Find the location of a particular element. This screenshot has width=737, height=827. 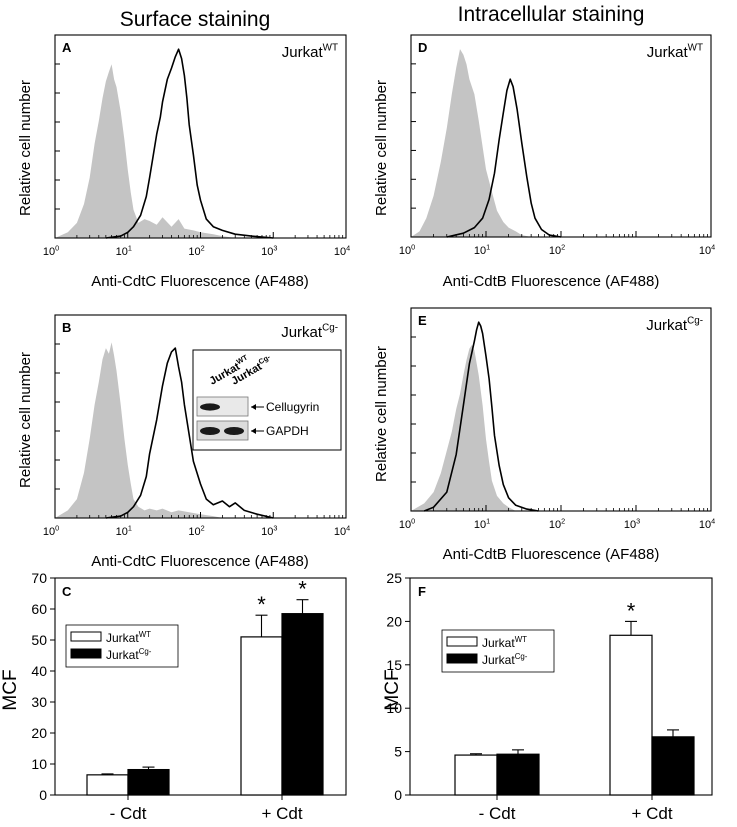

blot-band-cellugyrin-wt is located at coordinates (210, 407).